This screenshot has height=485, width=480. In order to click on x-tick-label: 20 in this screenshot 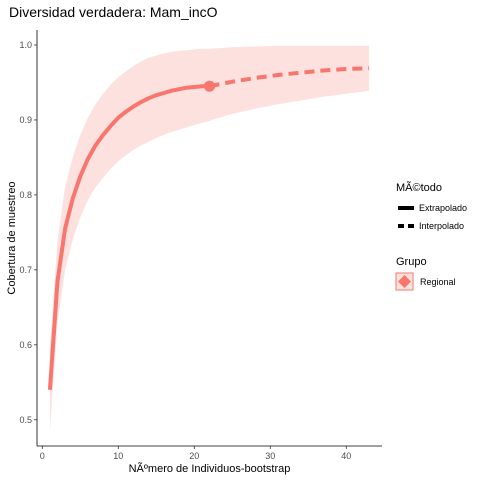, I will do `click(194, 456)`.